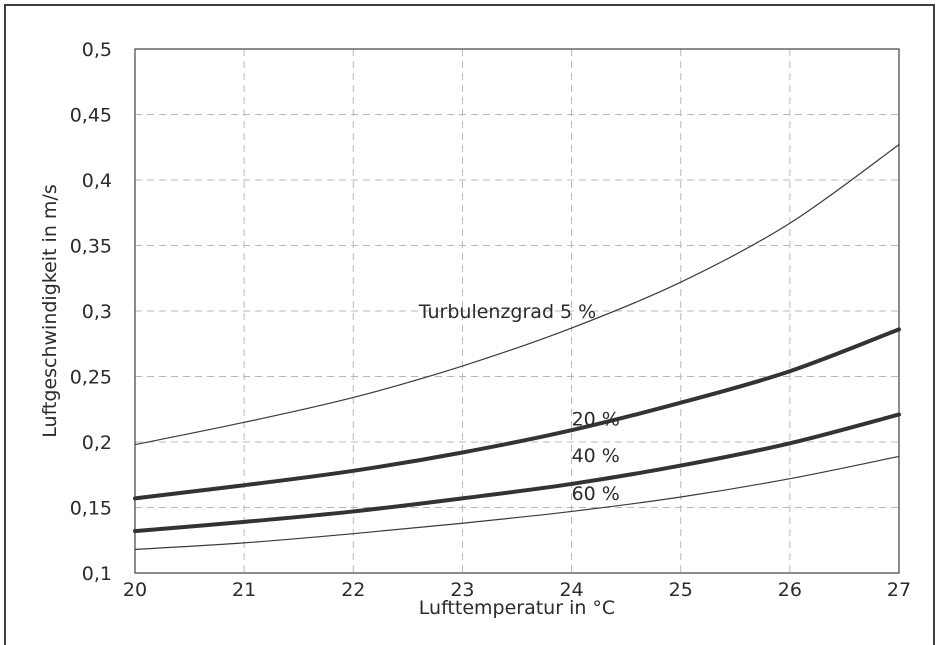  I want to click on x-axis-label: Lufttemperatur in °C, so click(517, 608).